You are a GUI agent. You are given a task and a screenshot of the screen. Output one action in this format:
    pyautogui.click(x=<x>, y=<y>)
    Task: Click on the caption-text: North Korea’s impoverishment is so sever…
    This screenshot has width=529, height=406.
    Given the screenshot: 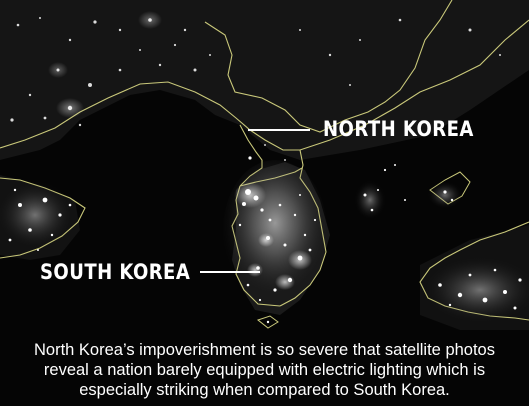 What is the action you would take?
    pyautogui.click(x=264, y=370)
    